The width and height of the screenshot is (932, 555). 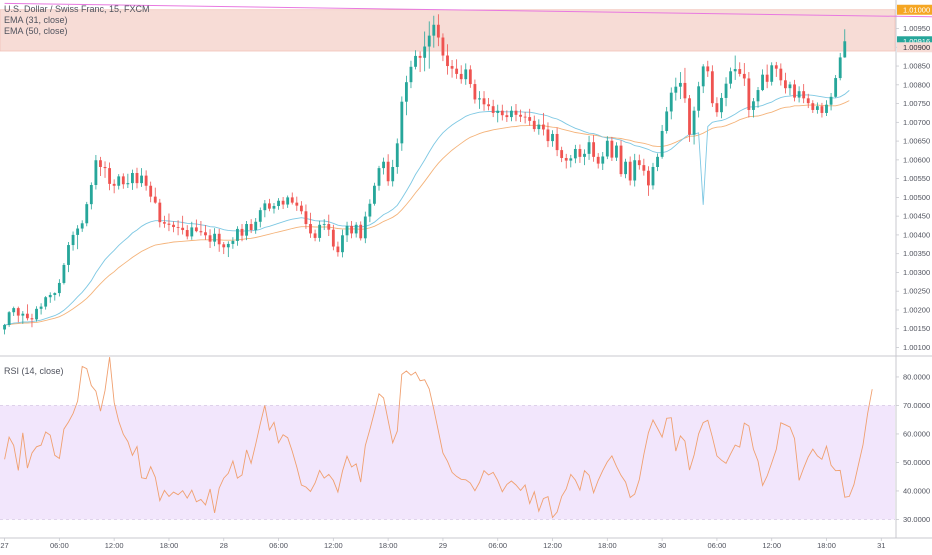 What do you see at coordinates (916, 291) in the screenshot?
I see `price-tick-label: 1.00250` at bounding box center [916, 291].